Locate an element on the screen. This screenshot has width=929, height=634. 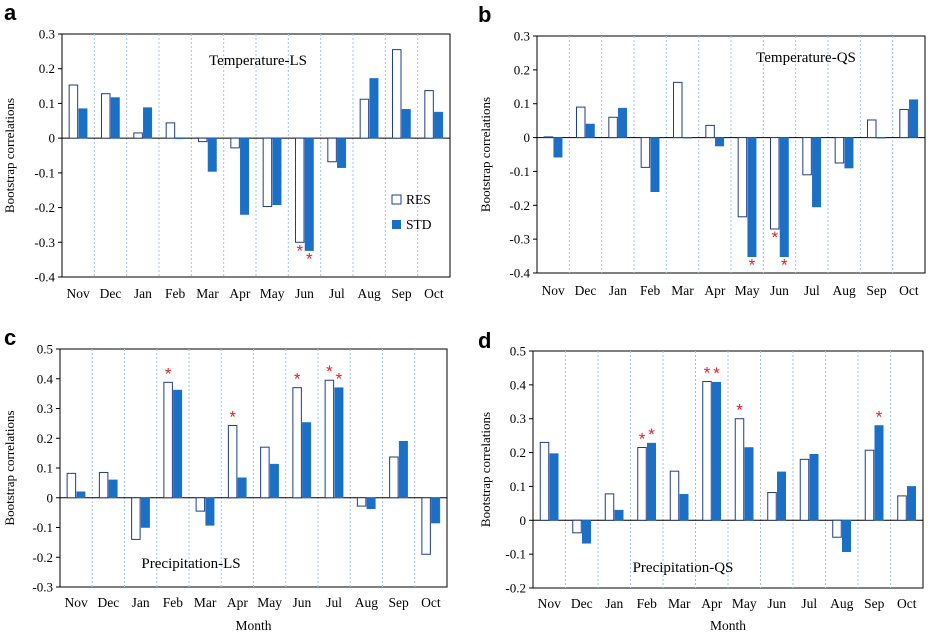
panel-title: Temperature-LS is located at coordinates (258, 61).